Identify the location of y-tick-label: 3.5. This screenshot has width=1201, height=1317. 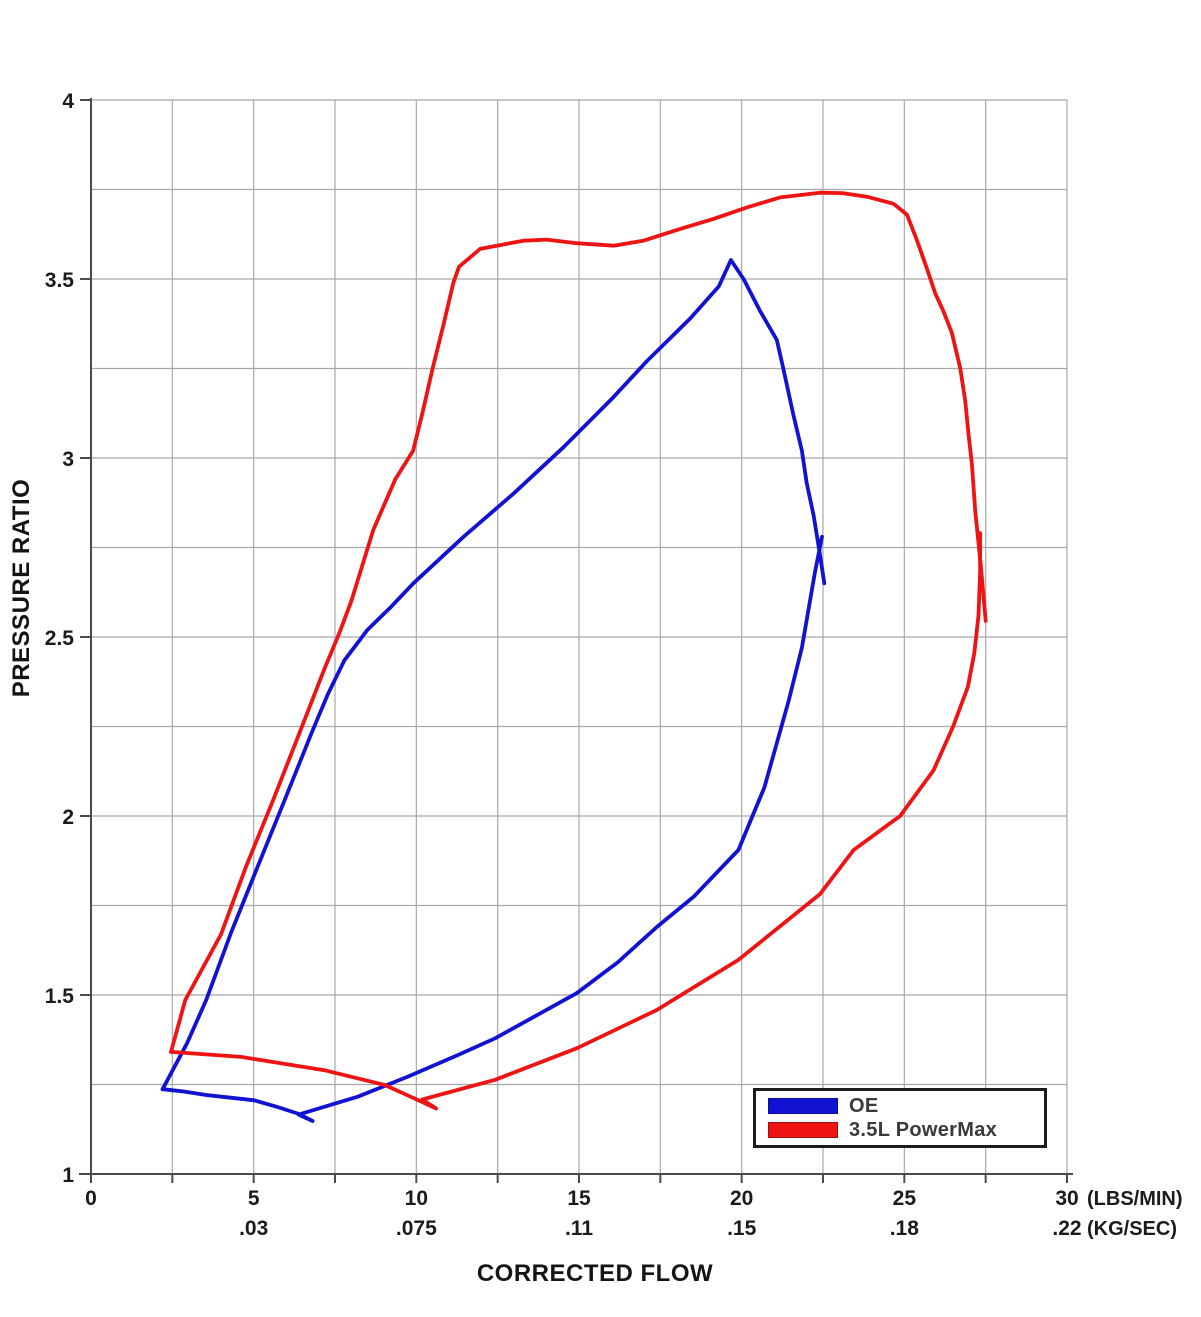
(60, 280).